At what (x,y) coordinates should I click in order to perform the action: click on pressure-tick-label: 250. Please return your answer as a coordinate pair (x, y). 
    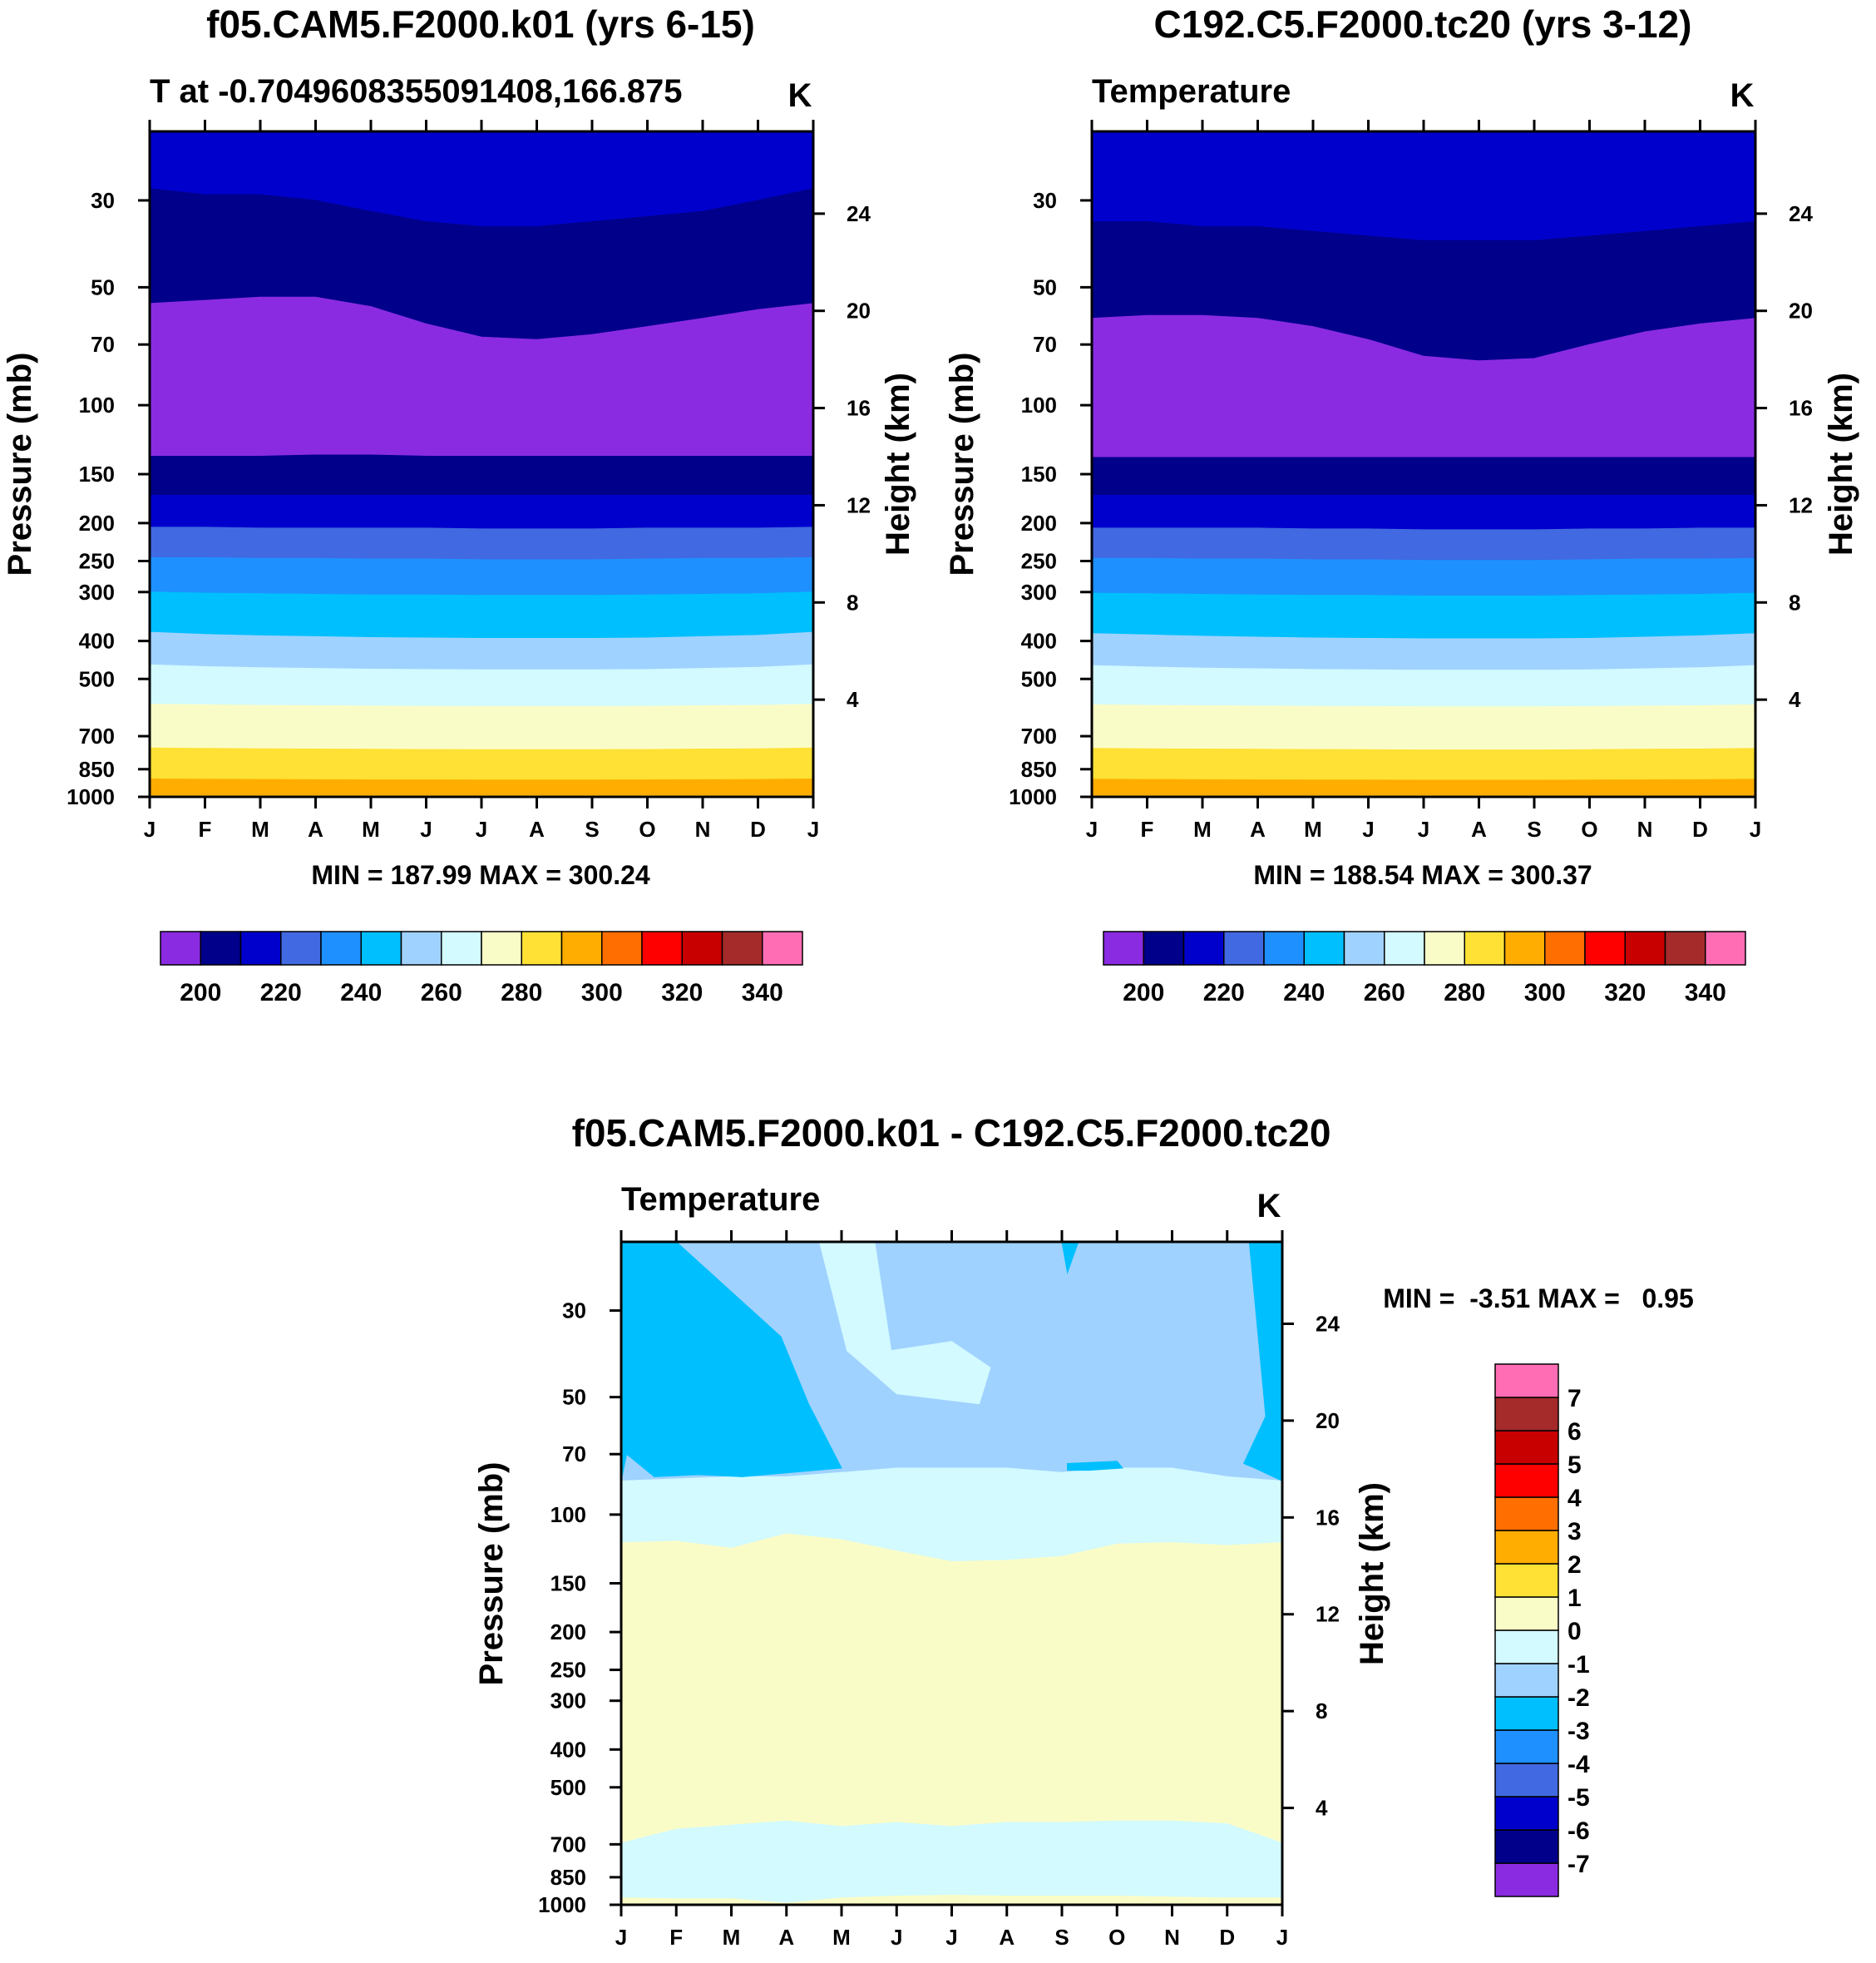
    Looking at the image, I should click on (1039, 561).